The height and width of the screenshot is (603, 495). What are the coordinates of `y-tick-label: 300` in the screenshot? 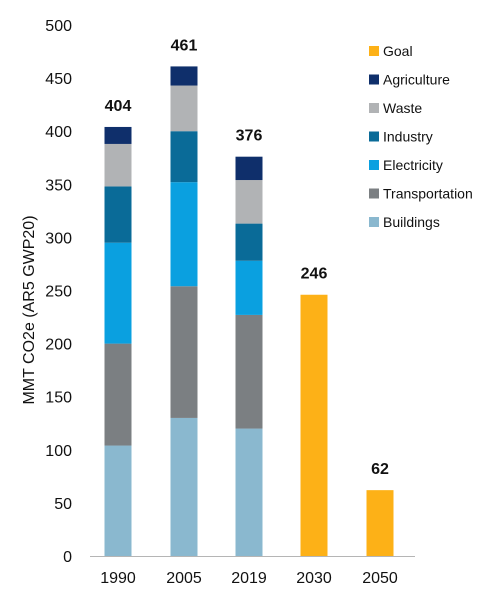 It's located at (58, 238).